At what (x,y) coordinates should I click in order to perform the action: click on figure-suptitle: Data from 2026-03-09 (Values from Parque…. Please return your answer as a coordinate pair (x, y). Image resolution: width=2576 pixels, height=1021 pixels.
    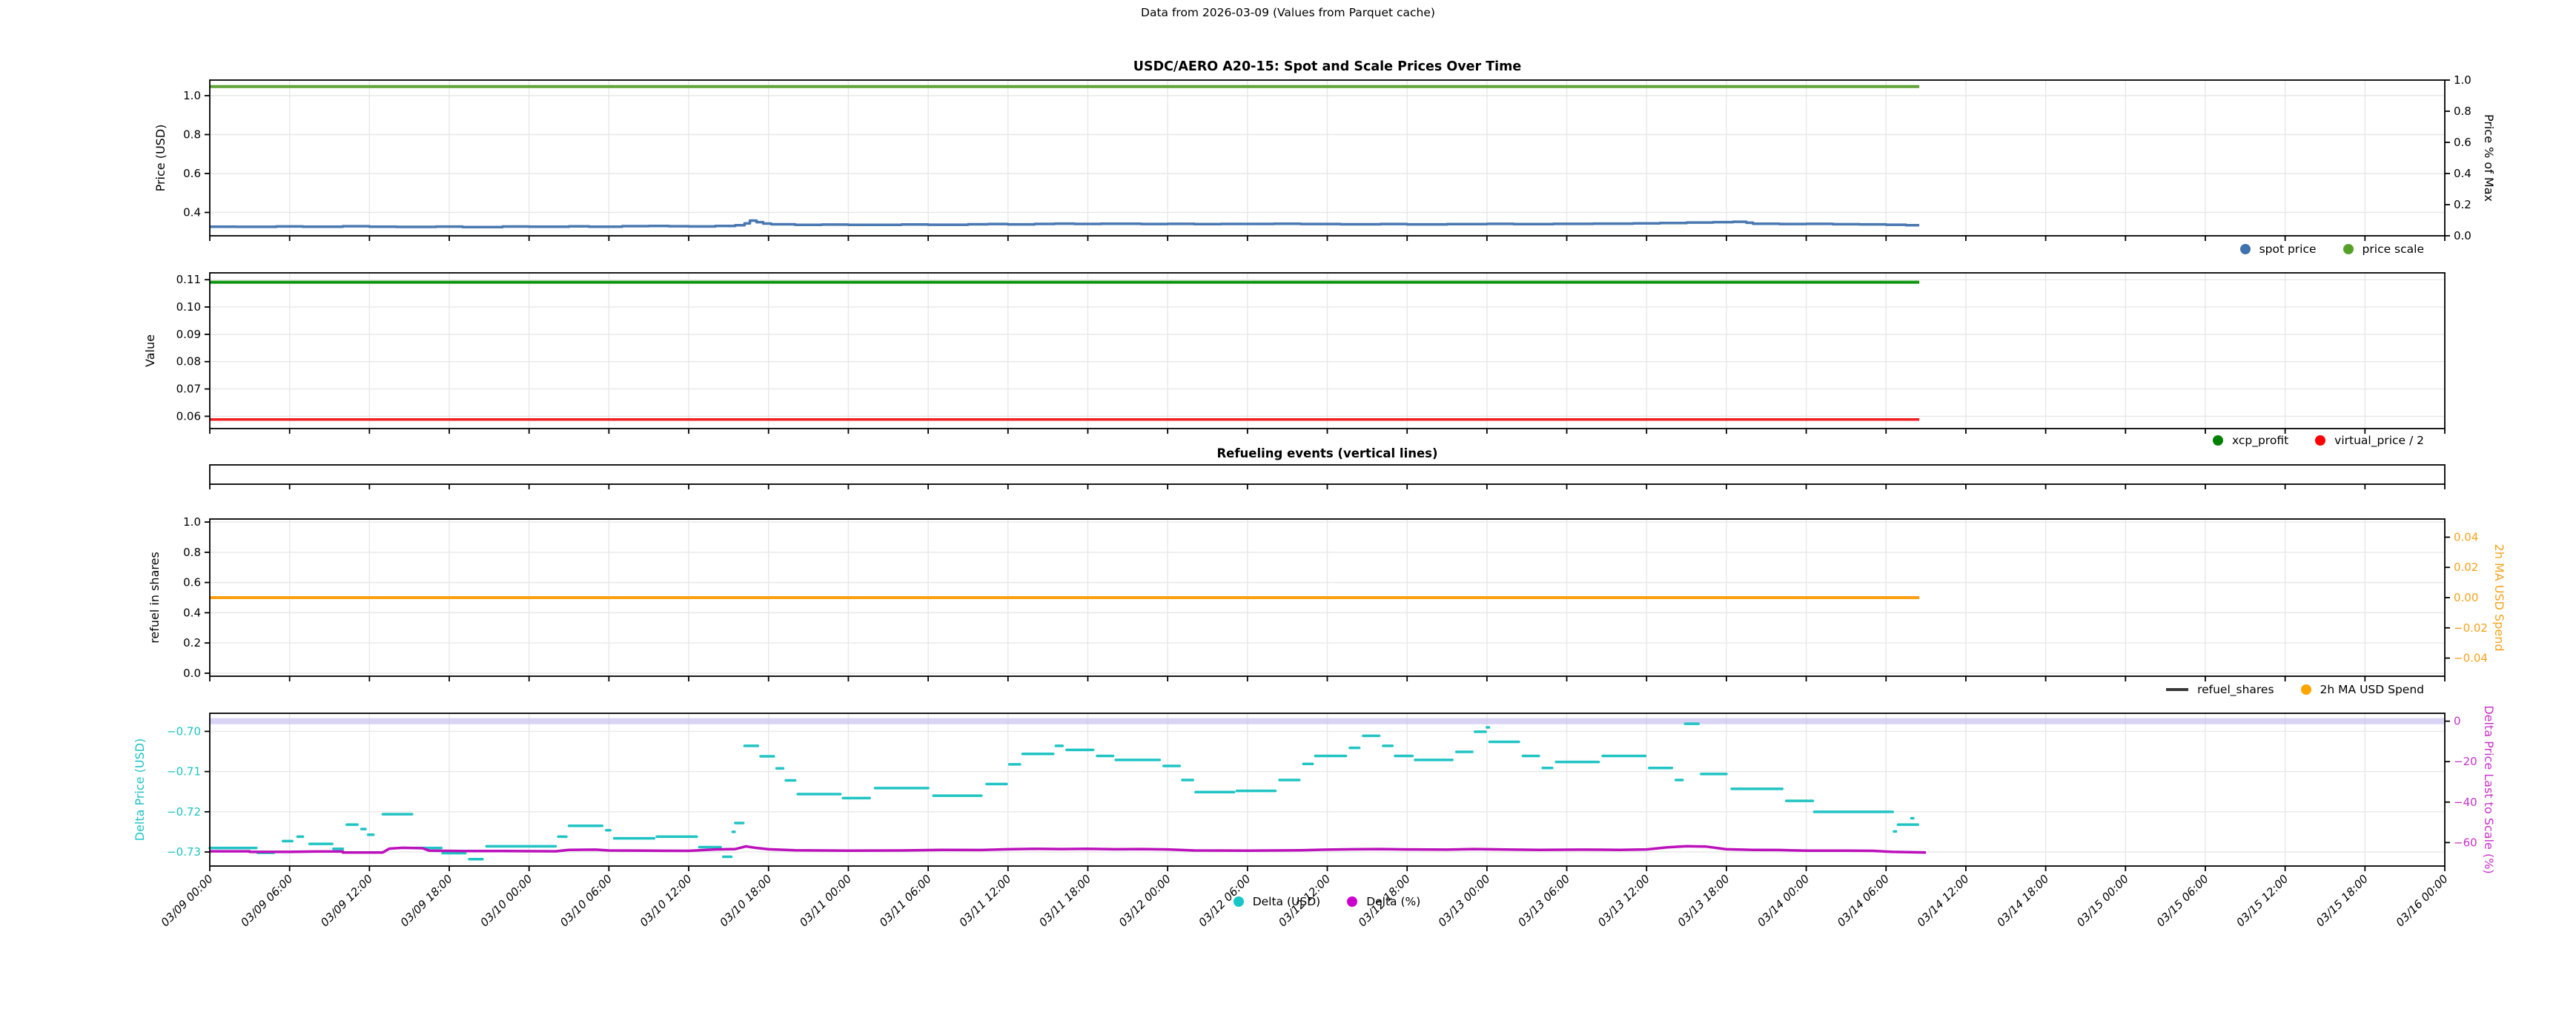
    Looking at the image, I should click on (1288, 12).